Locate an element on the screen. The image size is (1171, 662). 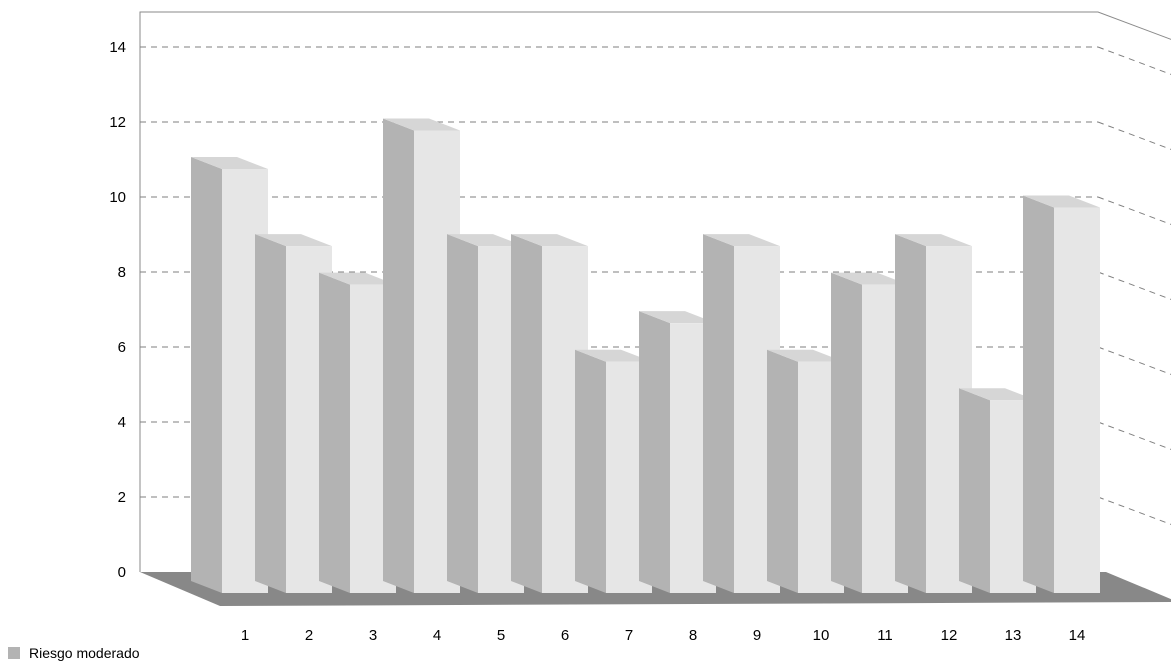
x-tick-label: 5 is located at coordinates (501, 635).